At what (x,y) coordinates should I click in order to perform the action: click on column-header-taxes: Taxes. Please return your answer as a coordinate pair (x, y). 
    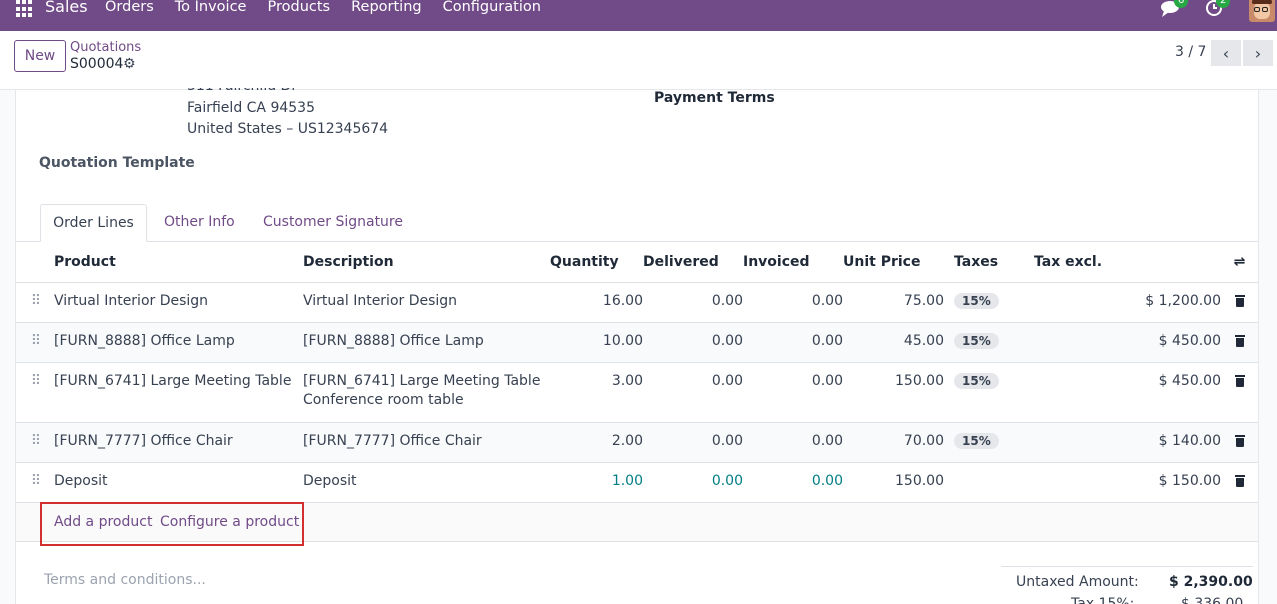
    Looking at the image, I should click on (989, 262).